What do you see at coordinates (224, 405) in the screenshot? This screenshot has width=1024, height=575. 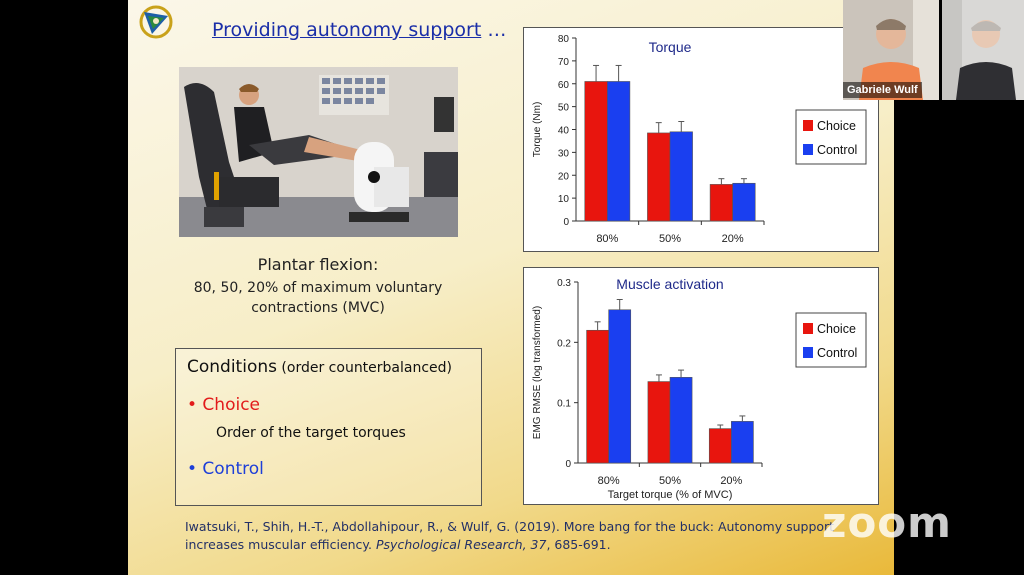 I see `condition-choice: • Choice` at bounding box center [224, 405].